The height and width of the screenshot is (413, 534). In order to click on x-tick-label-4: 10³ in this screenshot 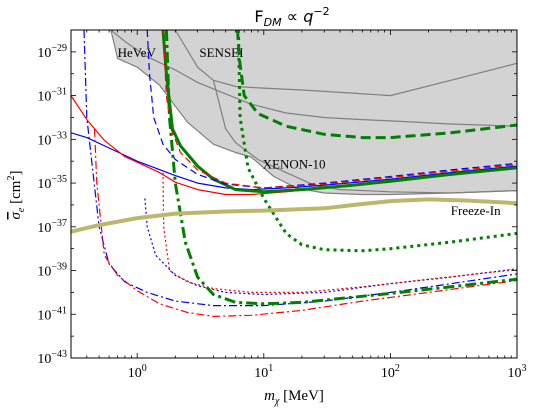, I will do `click(517, 372)`.